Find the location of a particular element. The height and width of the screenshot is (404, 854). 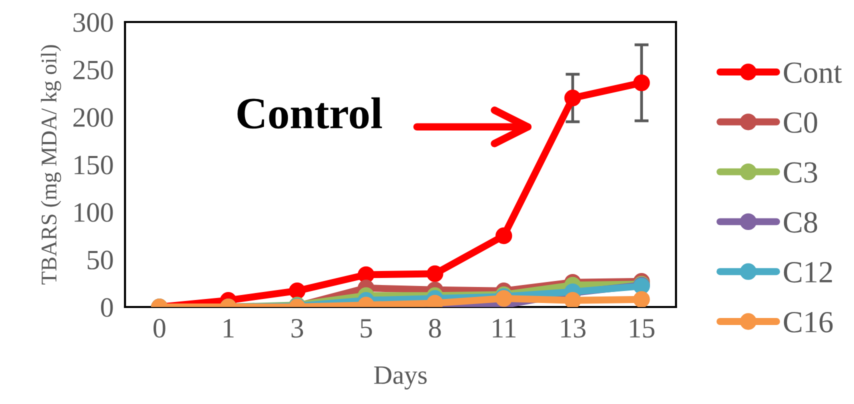

x-tick-label: 11 is located at coordinates (504, 328).